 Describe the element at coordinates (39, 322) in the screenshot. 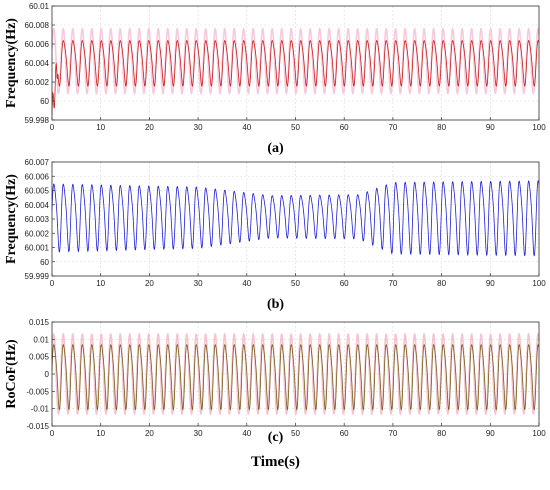

I see `y-tick-label: 0.015` at that location.